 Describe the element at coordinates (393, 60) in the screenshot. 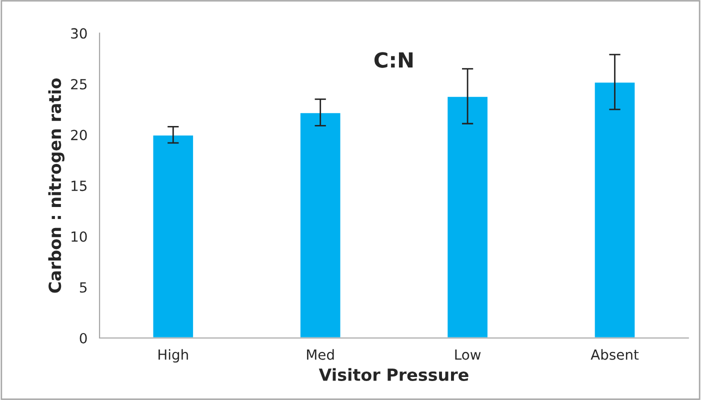

I see `text: C:N` at that location.